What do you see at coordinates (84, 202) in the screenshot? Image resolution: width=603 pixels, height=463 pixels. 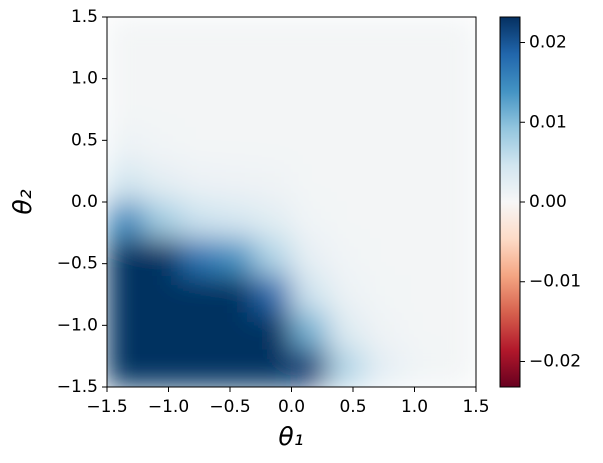 I see `y-tick-label: 0.0` at bounding box center [84, 202].